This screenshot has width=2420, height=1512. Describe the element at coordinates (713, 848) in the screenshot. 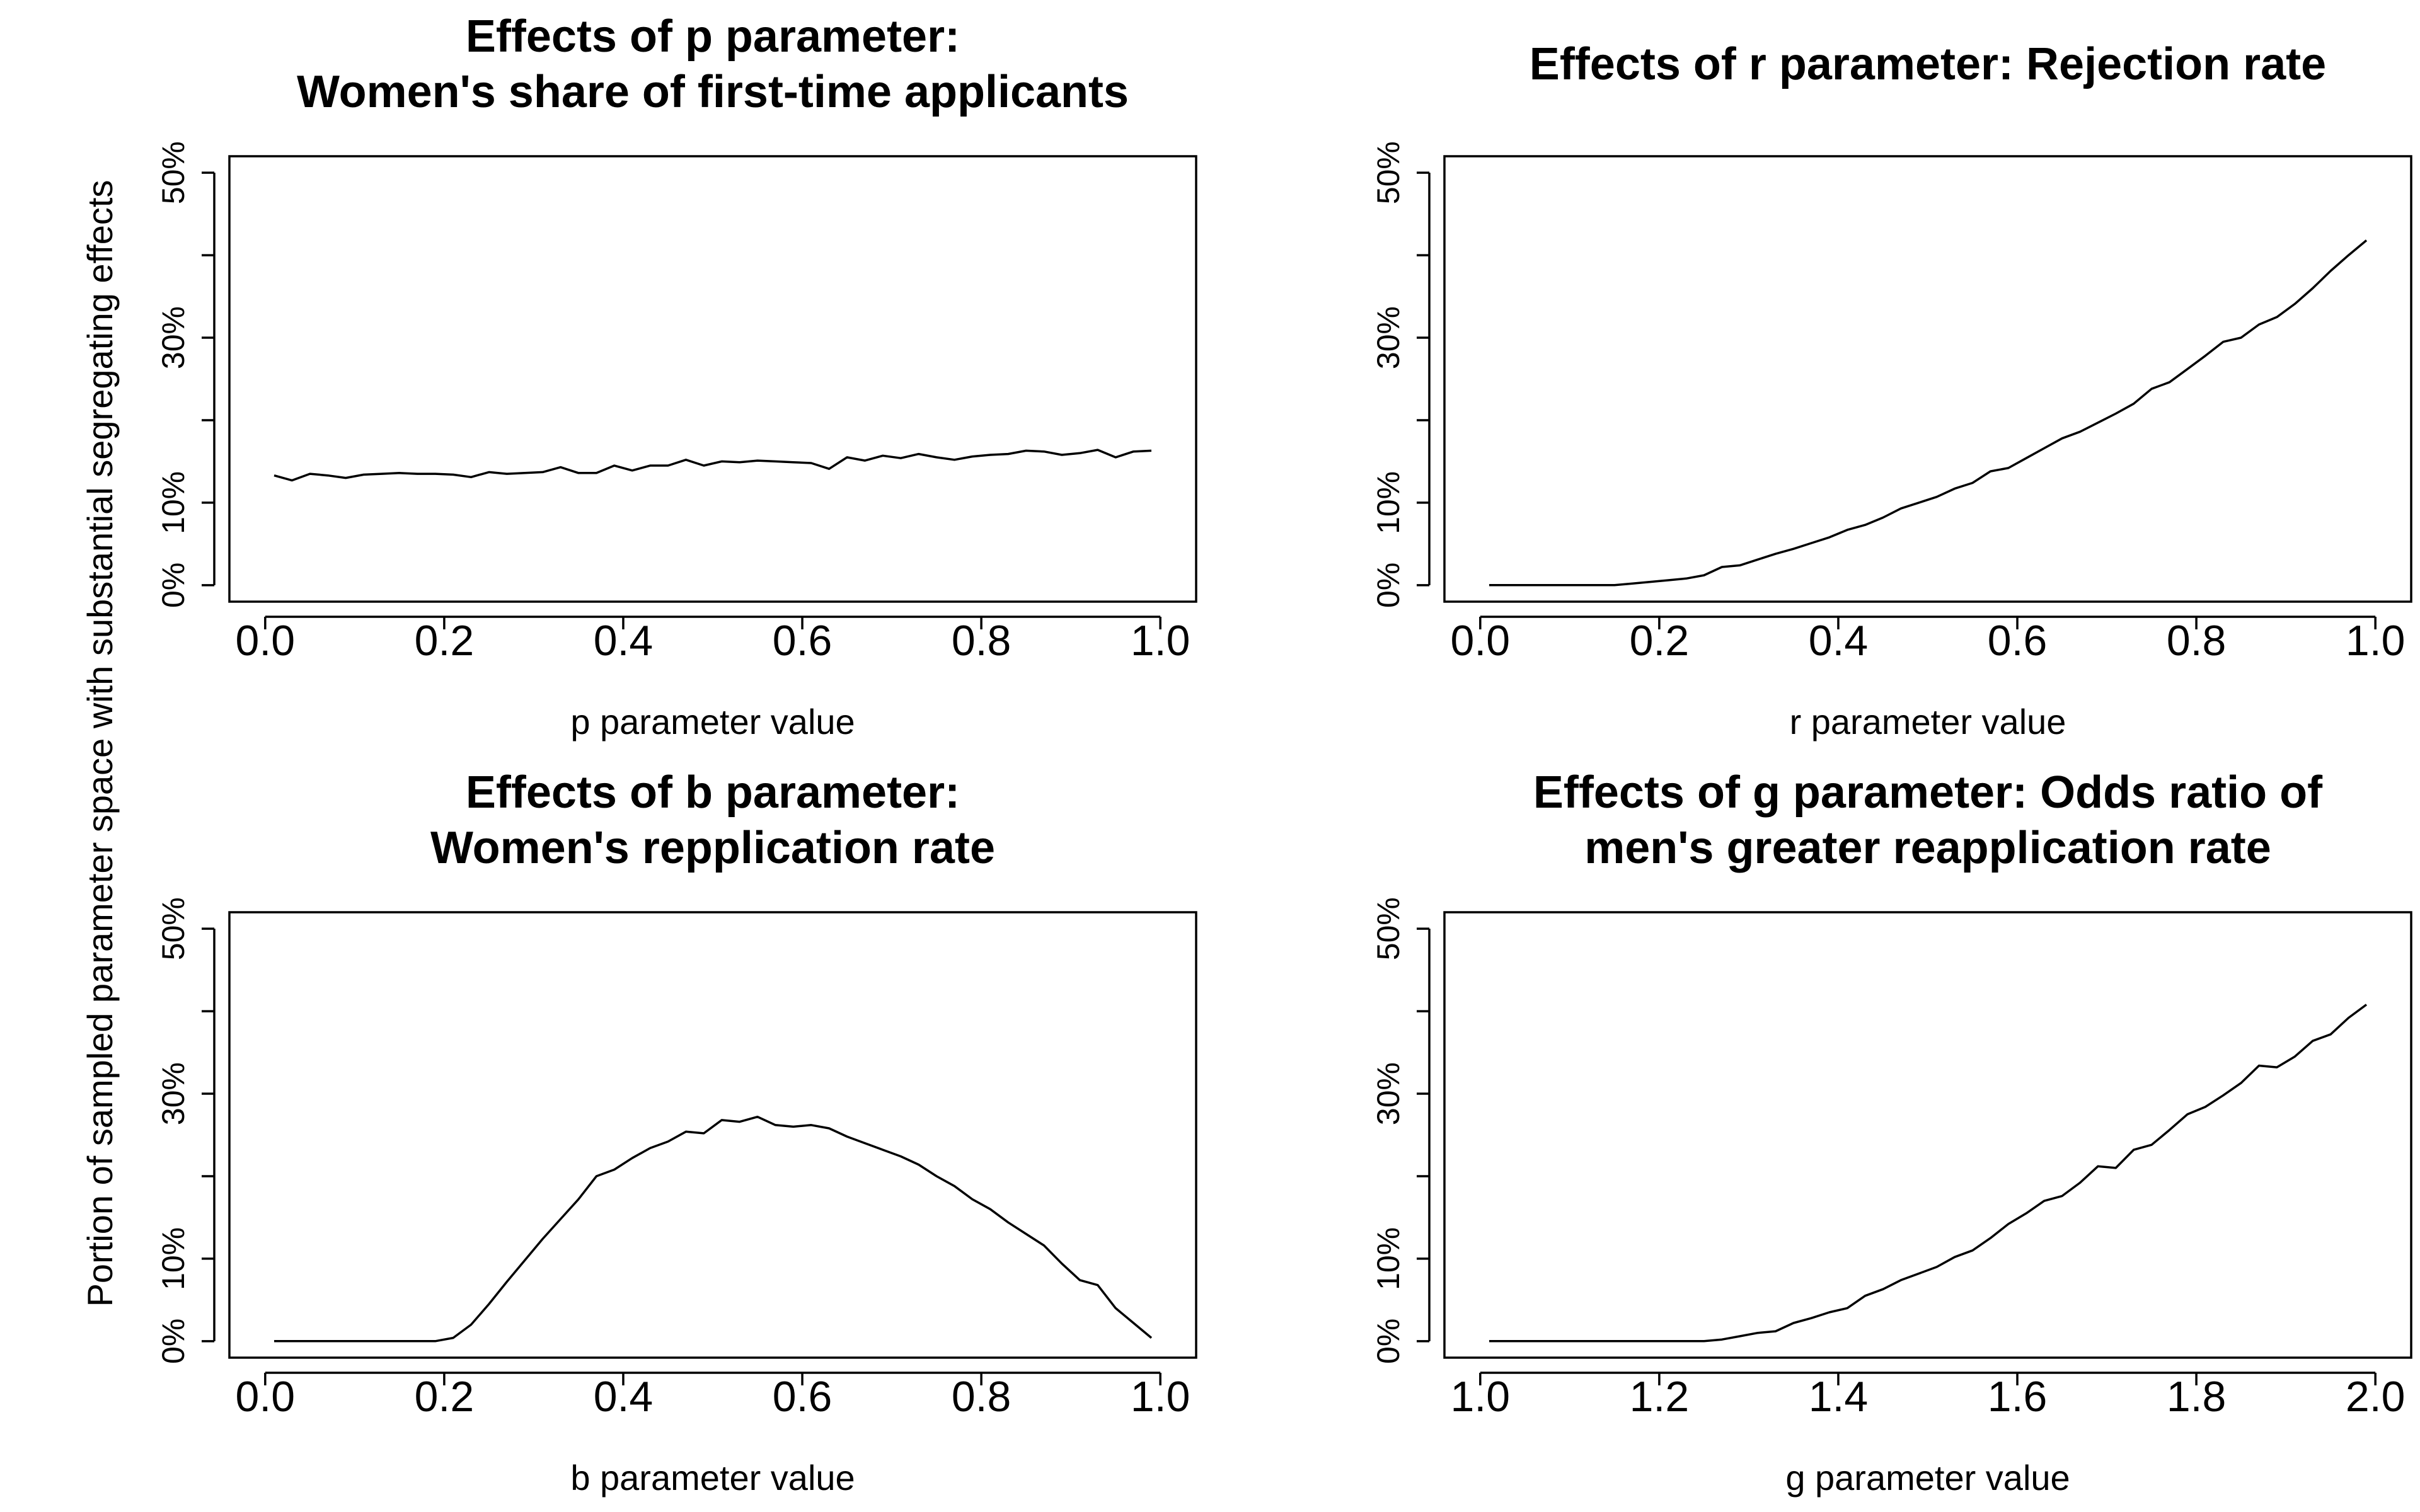

I see `chart-title-line-2: Women's repplication rate` at that location.